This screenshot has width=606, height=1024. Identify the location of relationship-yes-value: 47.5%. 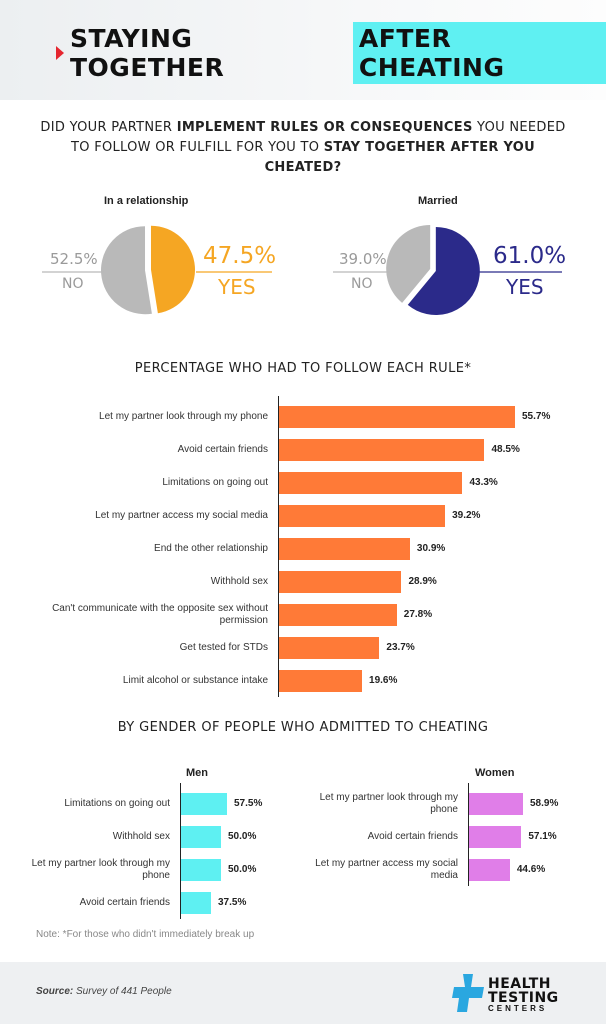
(240, 256).